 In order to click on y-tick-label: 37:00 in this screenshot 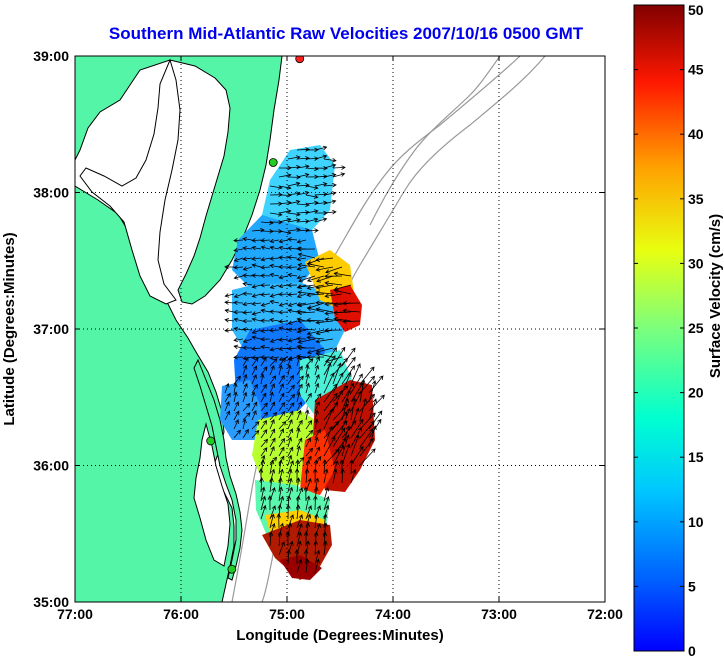, I will do `click(51, 329)`.